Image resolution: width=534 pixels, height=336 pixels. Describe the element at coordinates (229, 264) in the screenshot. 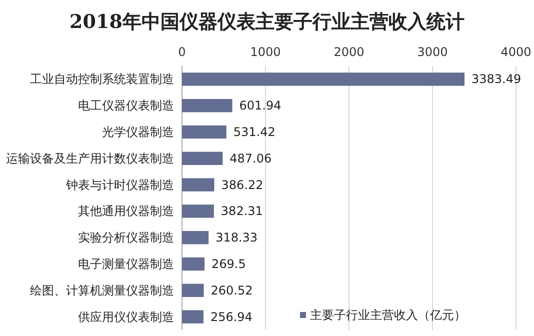

I see `data-label: 269.5` at that location.